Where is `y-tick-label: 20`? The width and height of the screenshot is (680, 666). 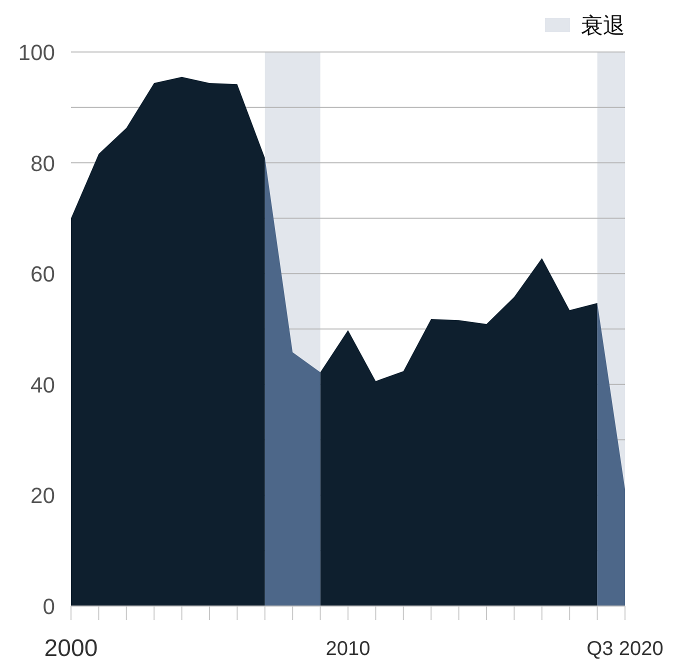 y-tick-label: 20 is located at coordinates (42, 495).